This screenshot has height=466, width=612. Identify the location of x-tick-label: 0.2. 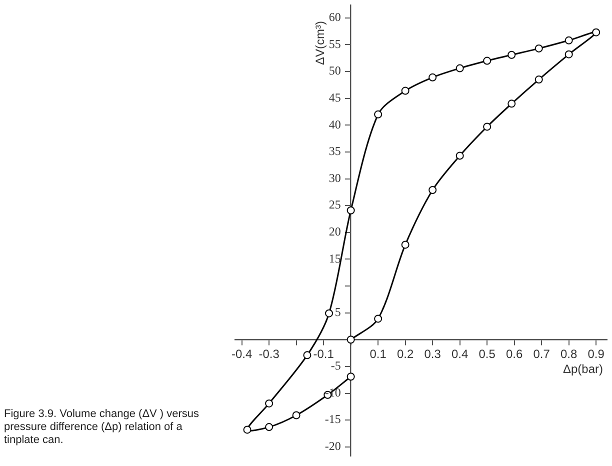
(405, 354).